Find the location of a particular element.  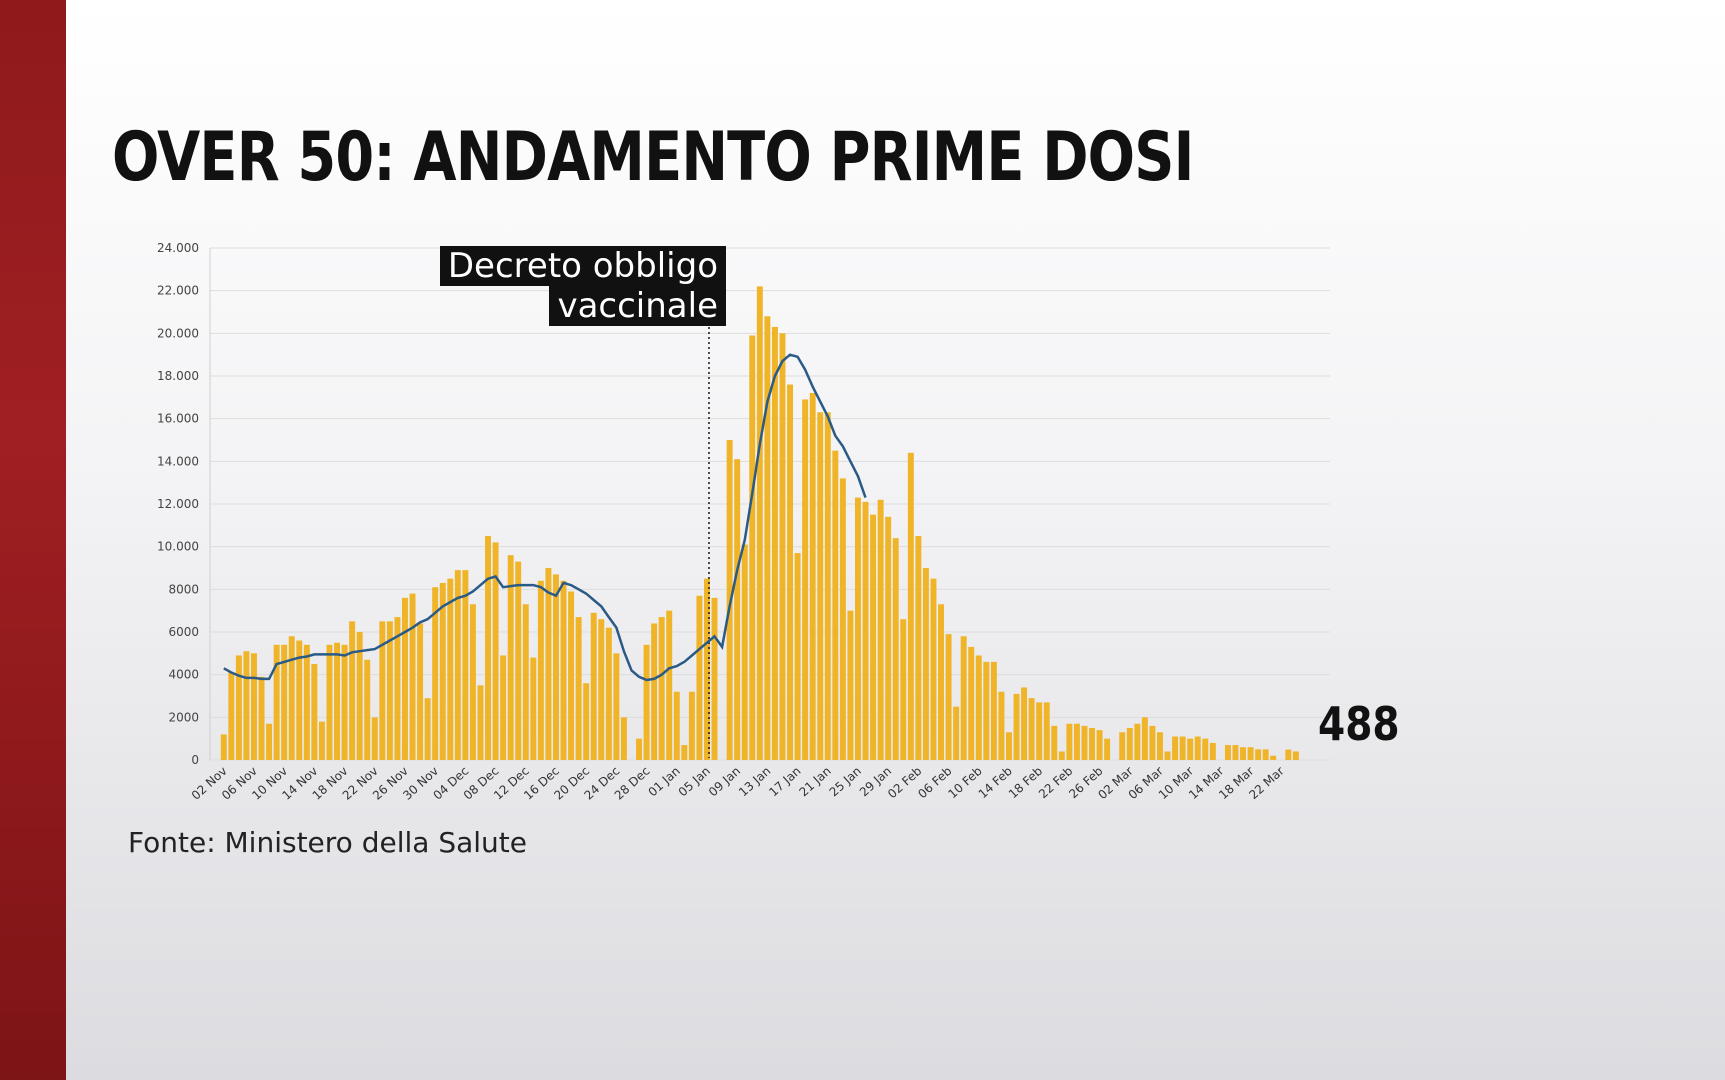

x-tick-label: 01 Jan is located at coordinates (663, 782).